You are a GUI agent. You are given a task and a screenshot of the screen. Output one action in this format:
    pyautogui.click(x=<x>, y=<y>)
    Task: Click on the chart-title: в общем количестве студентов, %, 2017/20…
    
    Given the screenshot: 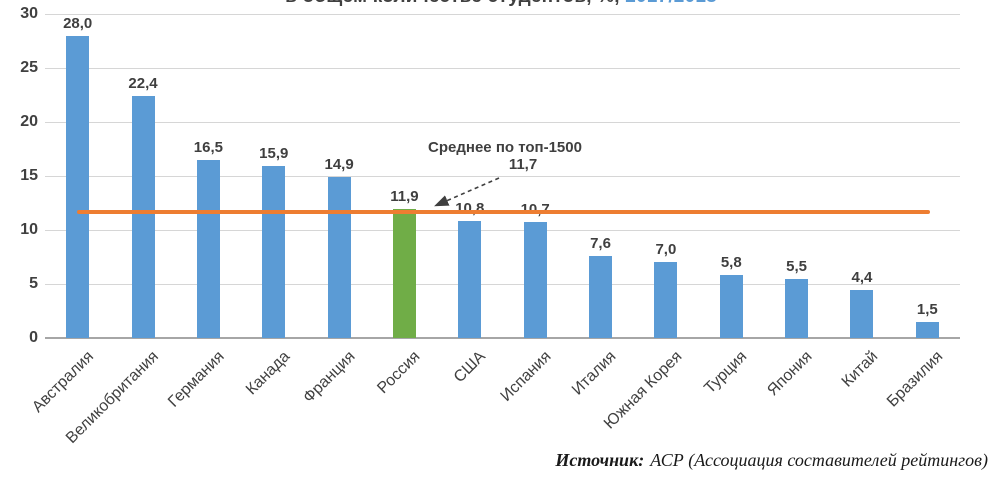 What is the action you would take?
    pyautogui.click(x=501, y=4)
    